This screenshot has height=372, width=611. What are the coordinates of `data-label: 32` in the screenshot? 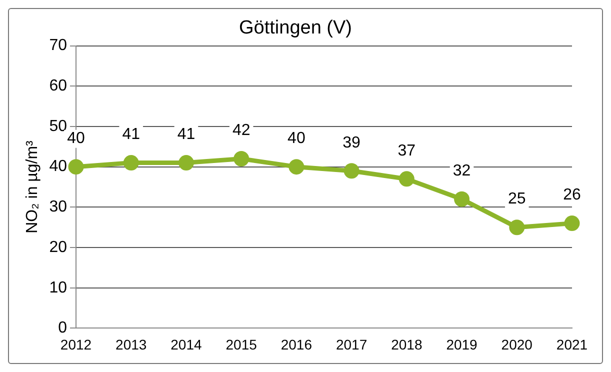 It's located at (461, 171).